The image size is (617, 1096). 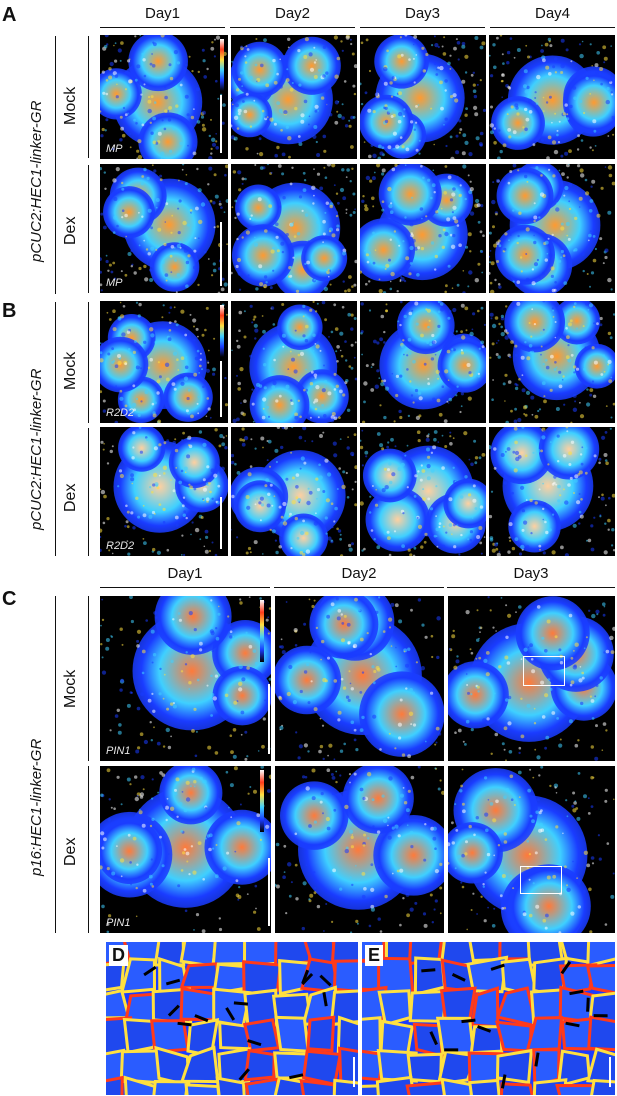 What do you see at coordinates (610, 1072) in the screenshot?
I see `scale-bar` at bounding box center [610, 1072].